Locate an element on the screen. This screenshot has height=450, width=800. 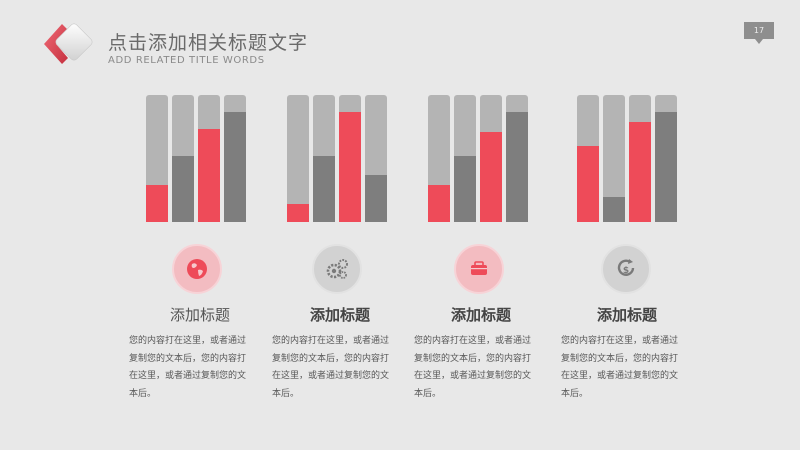
logo is located at coordinates (70, 48).